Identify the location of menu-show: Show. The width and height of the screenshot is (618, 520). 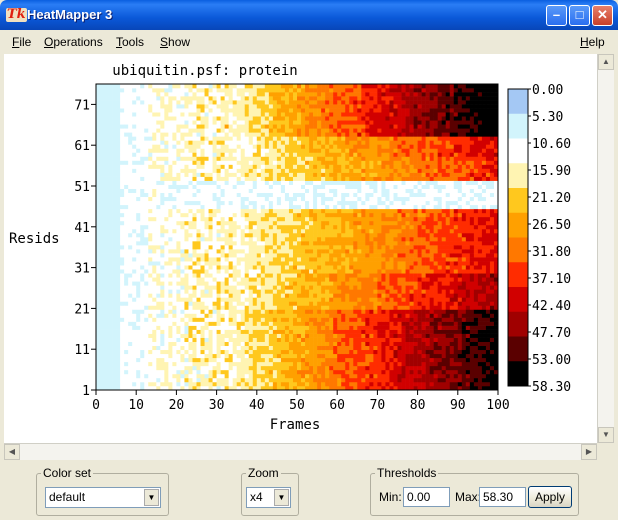
(175, 42).